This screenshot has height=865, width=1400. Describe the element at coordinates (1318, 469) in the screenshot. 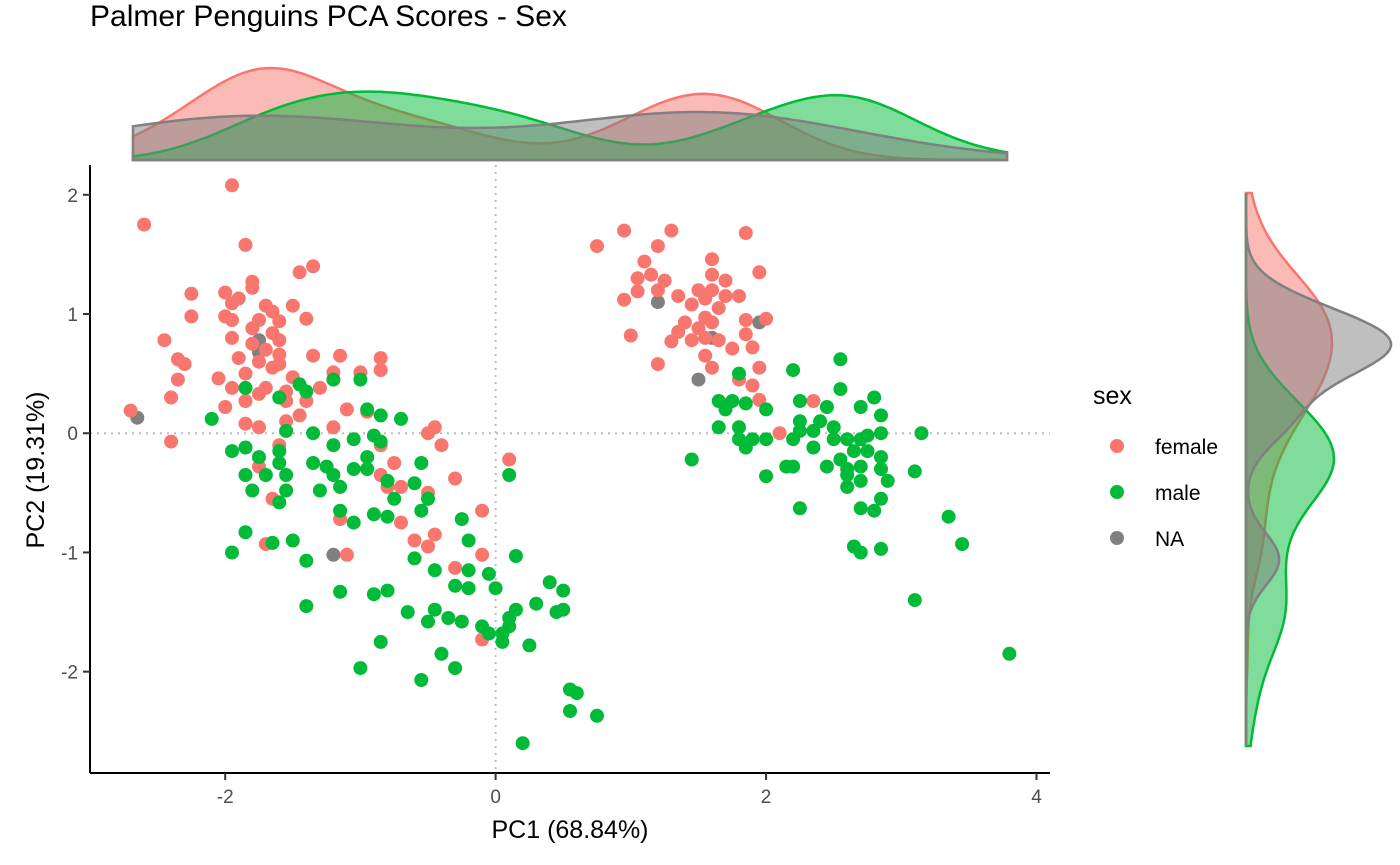

I see `right-marginal-density` at that location.